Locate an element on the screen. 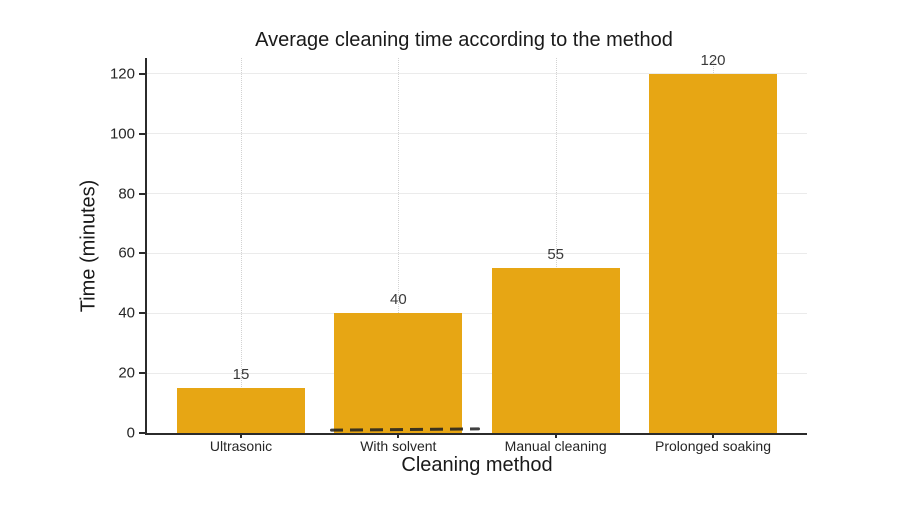  x-axis-spine is located at coordinates (476, 434).